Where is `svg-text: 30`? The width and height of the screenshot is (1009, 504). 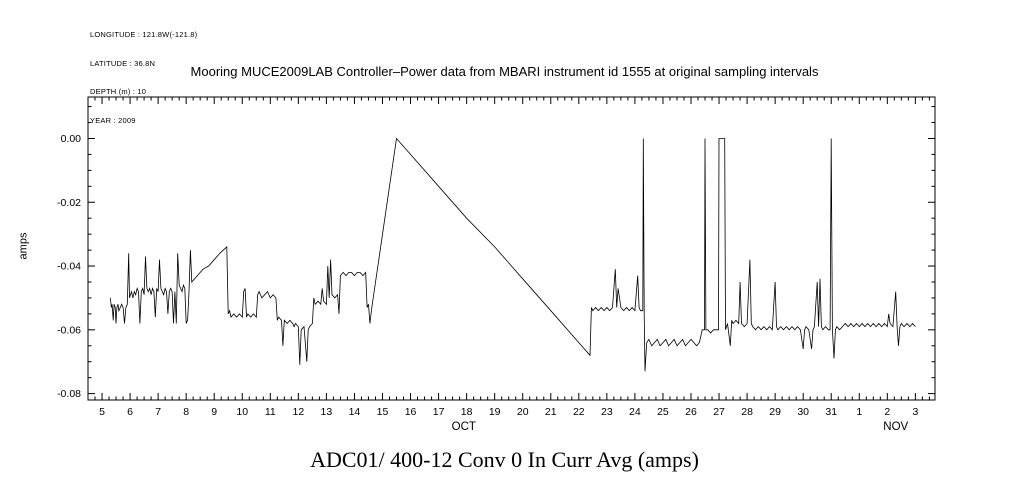 svg-text: 30 is located at coordinates (803, 412).